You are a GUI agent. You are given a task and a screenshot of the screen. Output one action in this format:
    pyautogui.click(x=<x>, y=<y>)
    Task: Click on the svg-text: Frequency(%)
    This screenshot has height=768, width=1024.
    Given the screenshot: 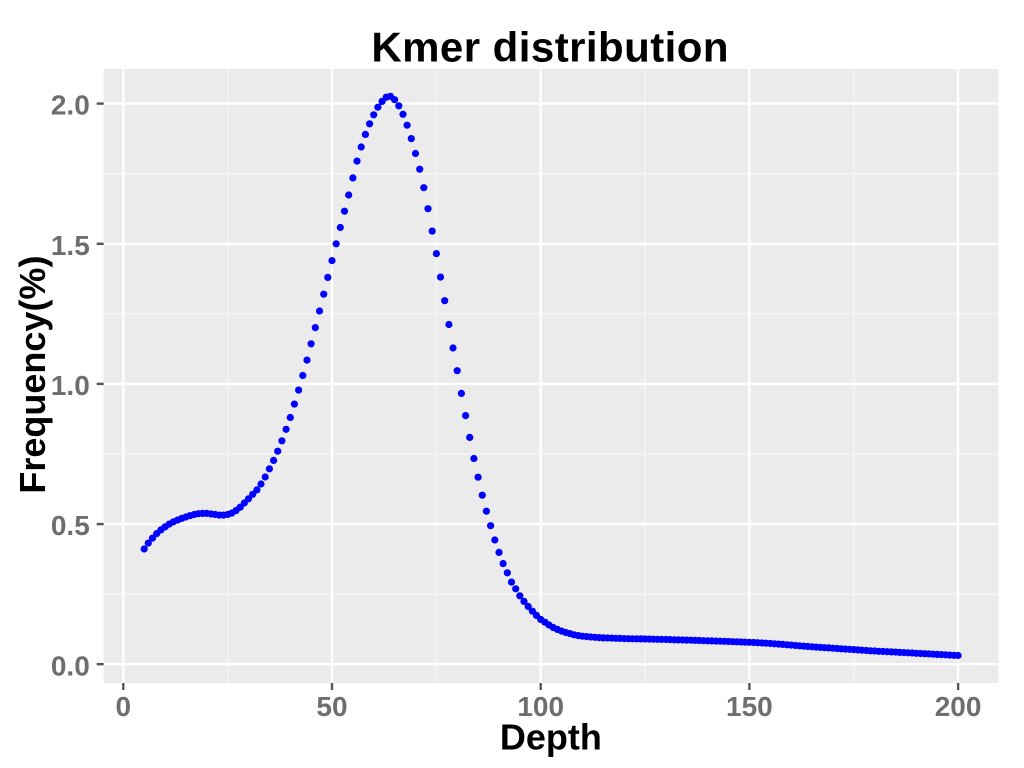 What is the action you would take?
    pyautogui.click(x=32, y=375)
    